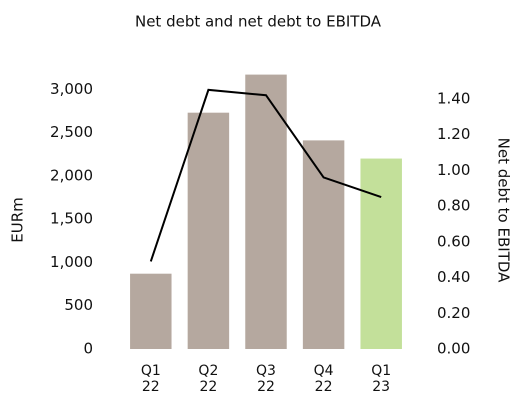  What do you see at coordinates (381, 379) in the screenshot?
I see `x-tick-label: Q1 23` at bounding box center [381, 379].